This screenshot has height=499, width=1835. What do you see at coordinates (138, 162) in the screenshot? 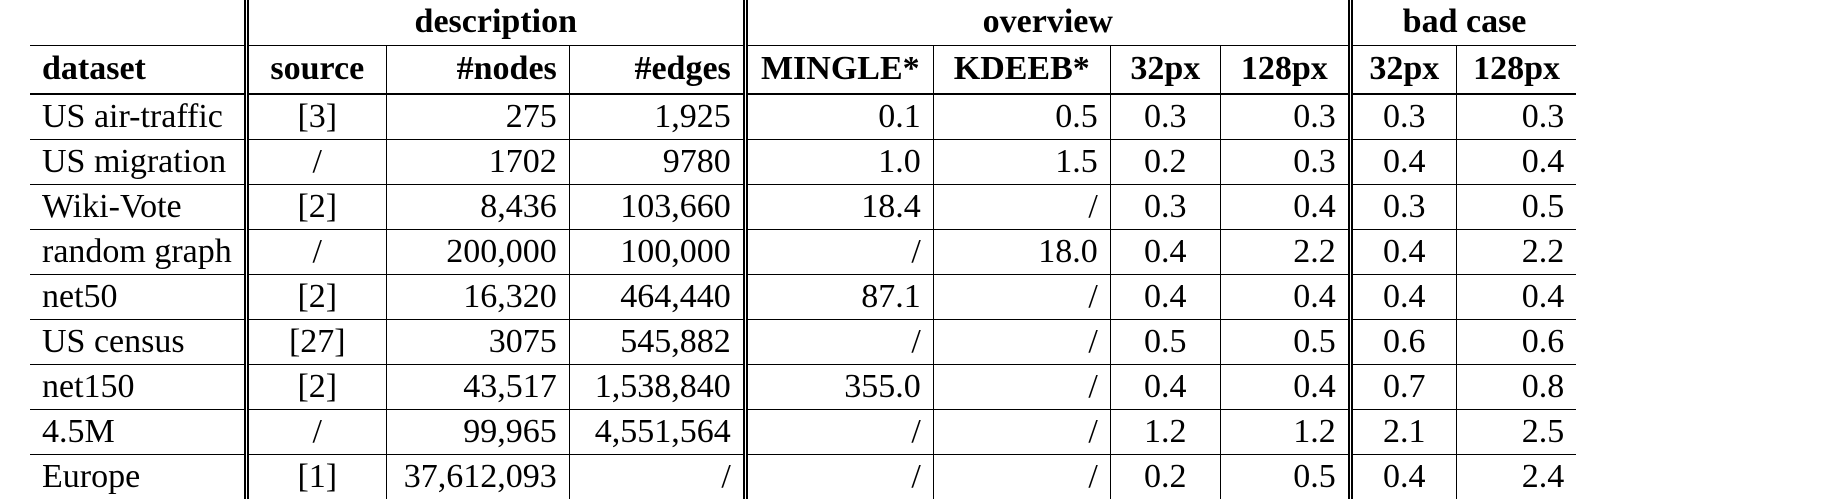
I see `cell-dataset: US migration` at bounding box center [138, 162].